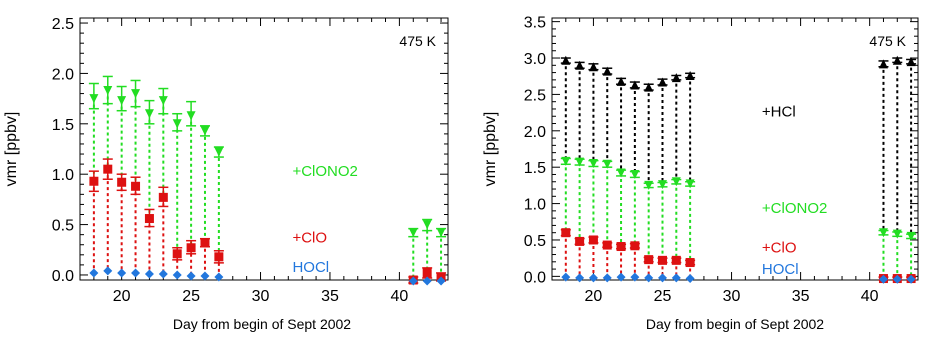  I want to click on series-label: +HCl, so click(779, 111).